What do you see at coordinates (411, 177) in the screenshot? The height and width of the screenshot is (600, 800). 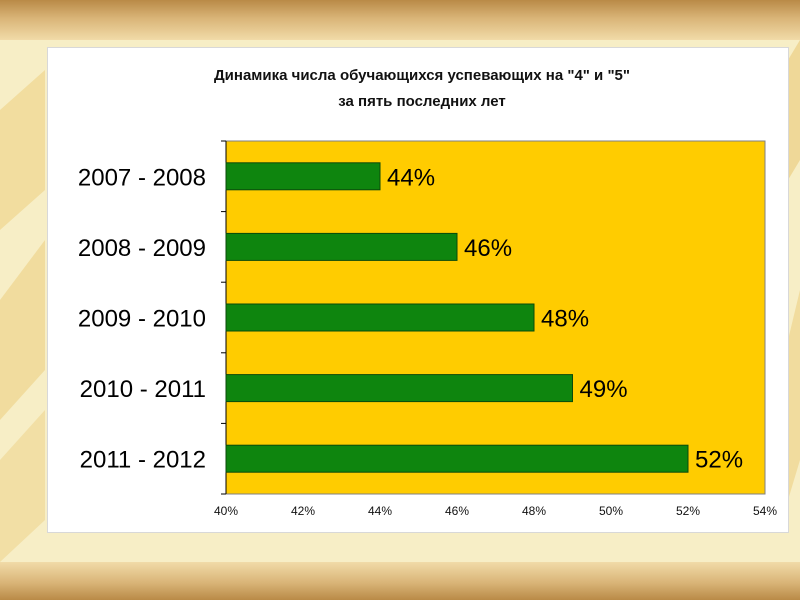 I see `data-label: 44%` at bounding box center [411, 177].